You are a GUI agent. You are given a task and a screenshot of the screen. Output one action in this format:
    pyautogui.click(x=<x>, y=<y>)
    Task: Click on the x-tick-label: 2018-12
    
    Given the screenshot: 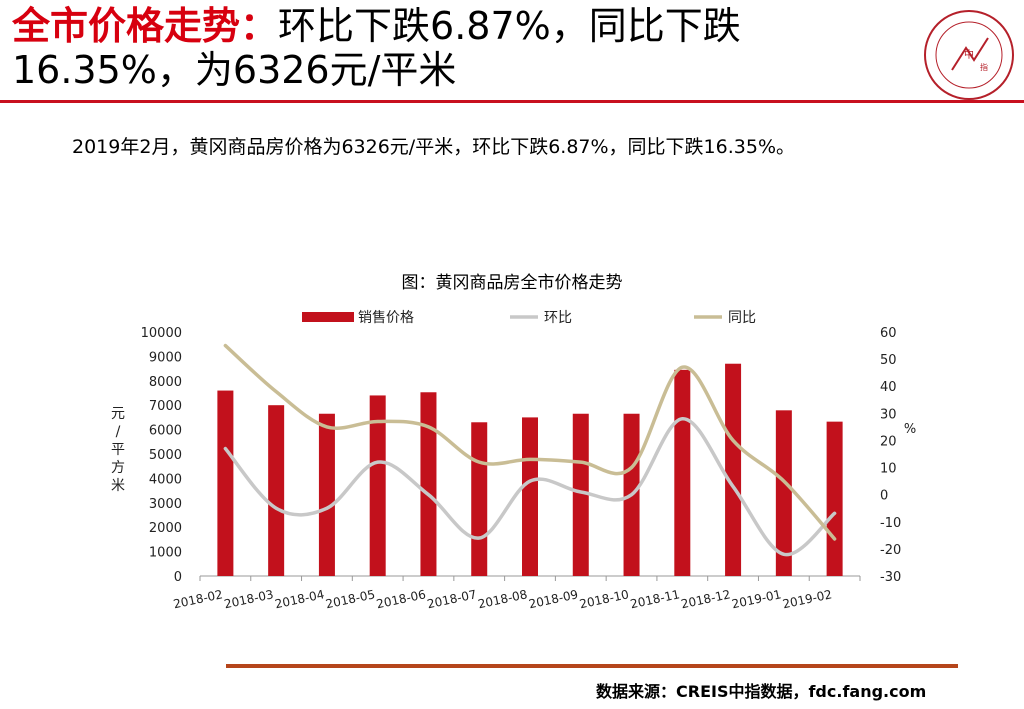 What is the action you would take?
    pyautogui.click(x=706, y=599)
    